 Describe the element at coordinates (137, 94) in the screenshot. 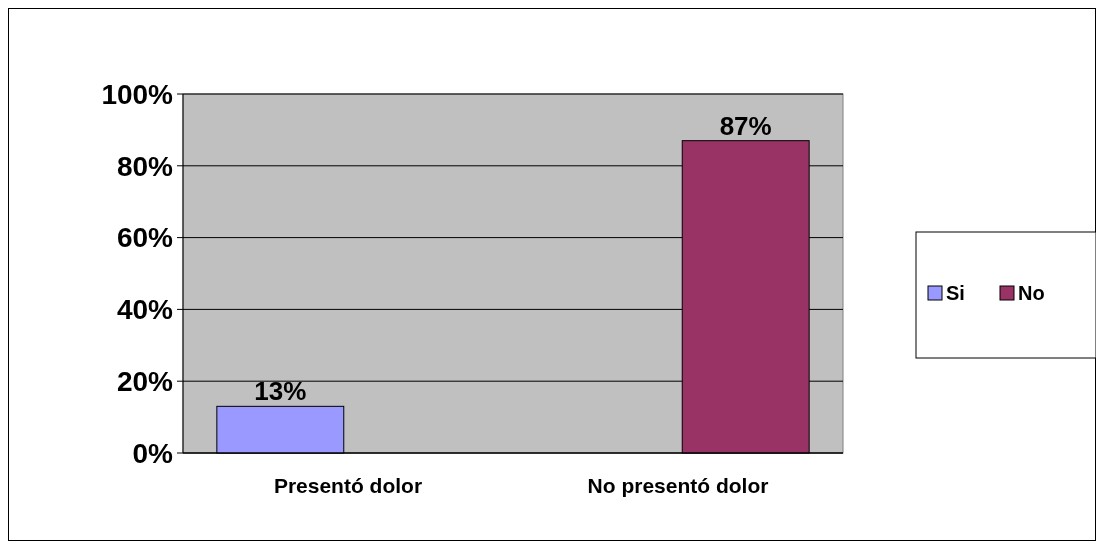

I see `y-tick-label: 100%` at that location.